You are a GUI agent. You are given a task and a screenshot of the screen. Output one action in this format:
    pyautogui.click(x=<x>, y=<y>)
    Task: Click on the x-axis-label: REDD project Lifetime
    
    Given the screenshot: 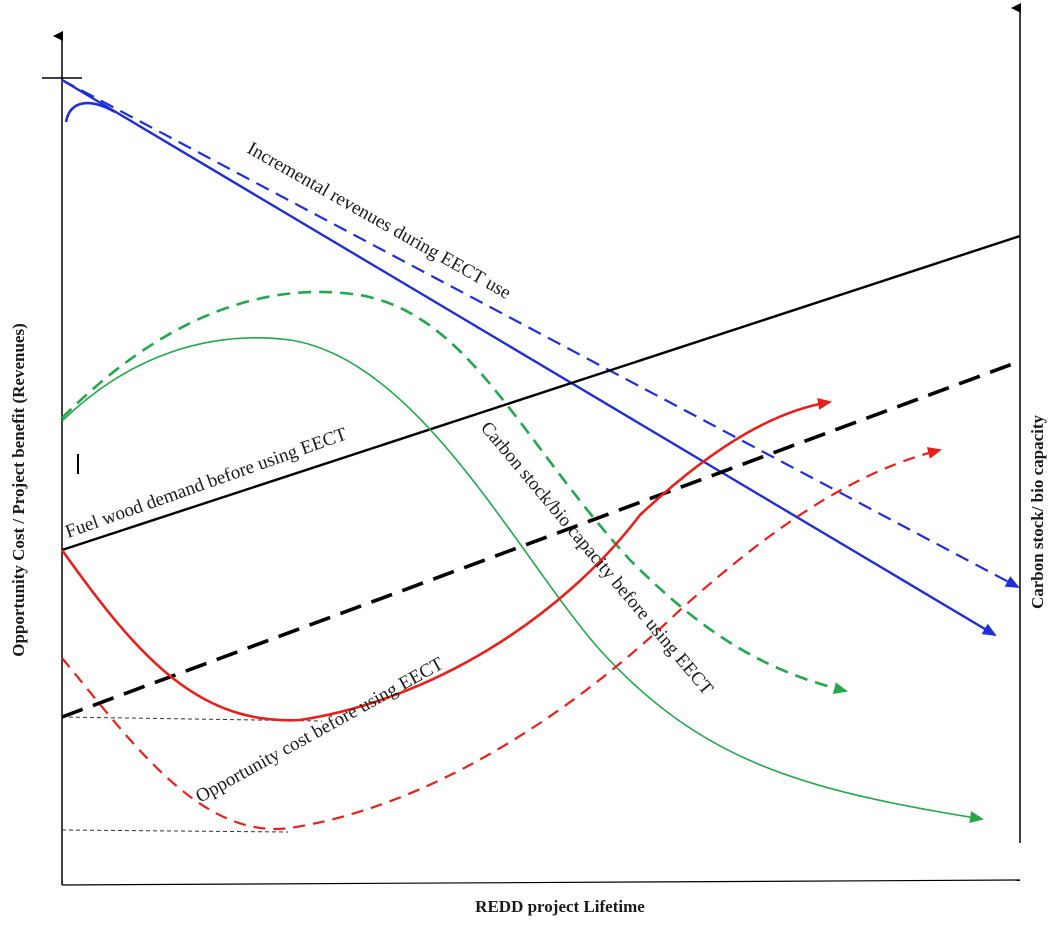 What is the action you would take?
    pyautogui.click(x=560, y=906)
    